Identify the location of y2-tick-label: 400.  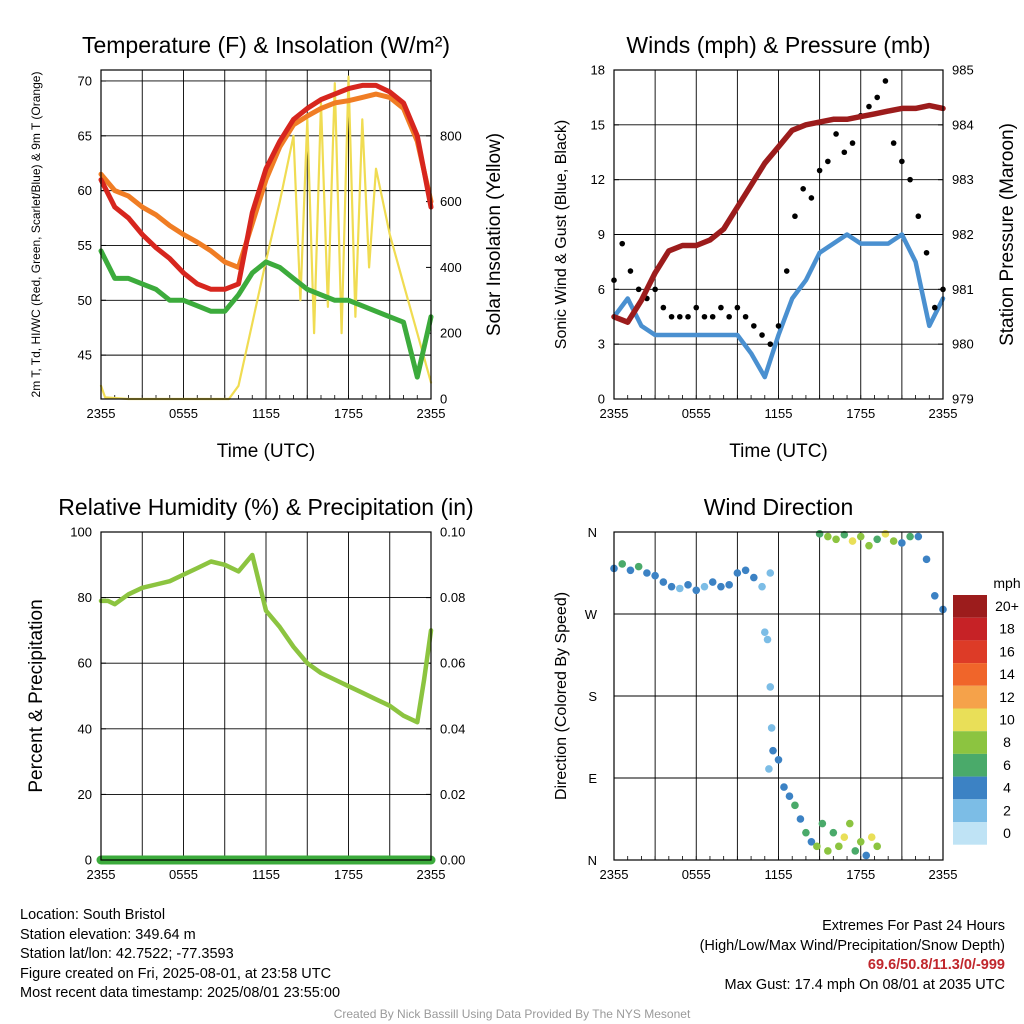
(451, 267).